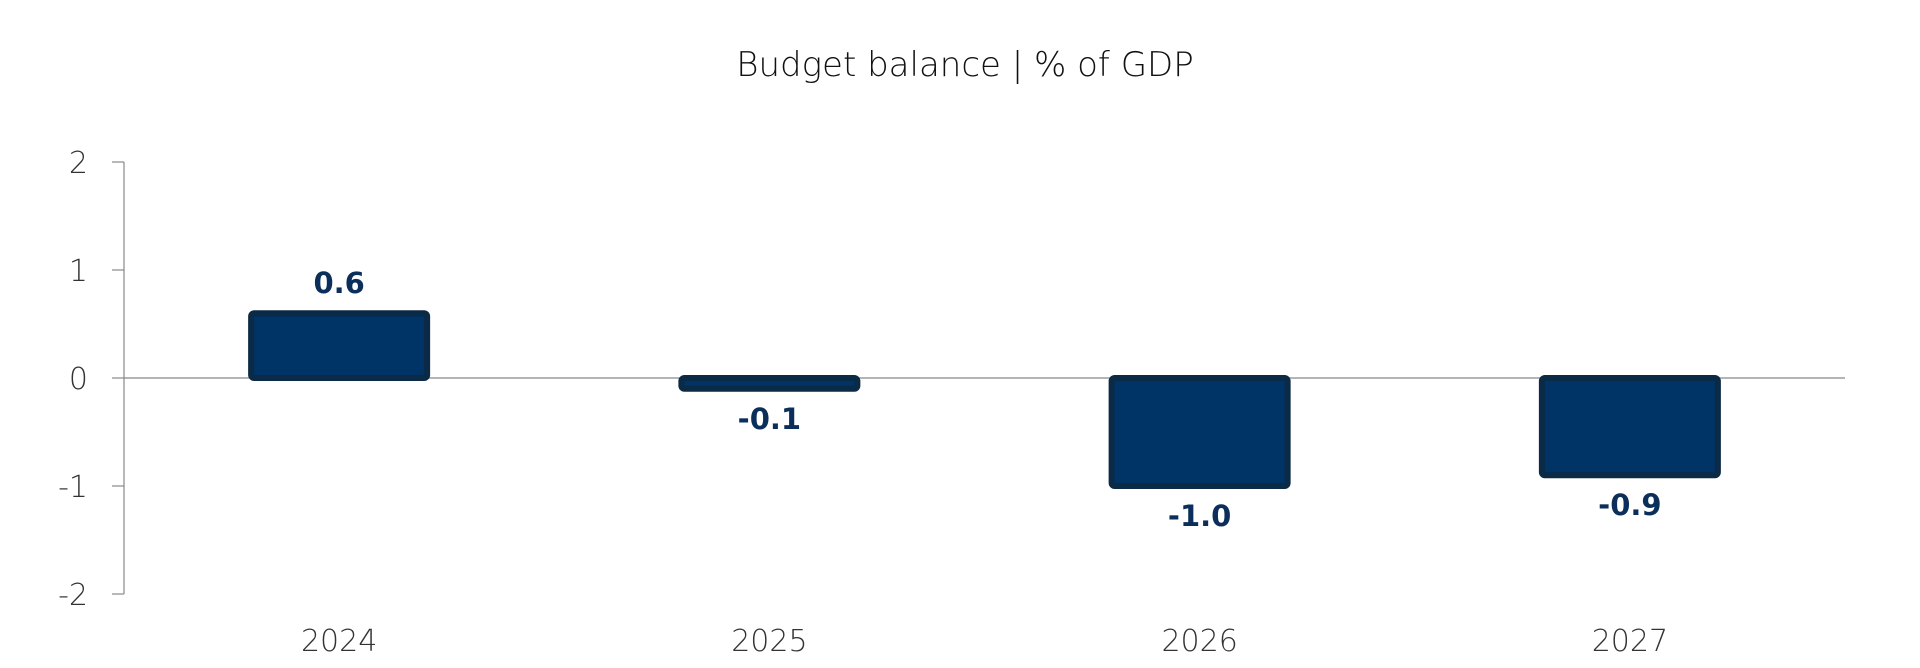 Image resolution: width=1920 pixels, height=668 pixels. Describe the element at coordinates (1199, 432) in the screenshot. I see `bar-2026` at that location.